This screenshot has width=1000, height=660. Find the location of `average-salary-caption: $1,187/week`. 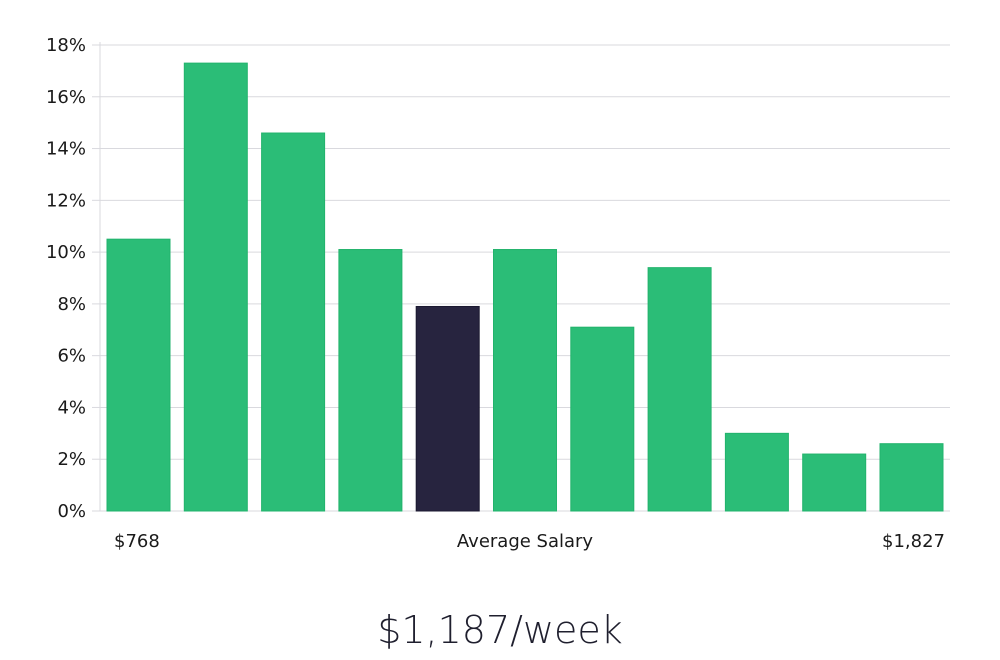

average-salary-caption: $1,187/week is located at coordinates (500, 630).